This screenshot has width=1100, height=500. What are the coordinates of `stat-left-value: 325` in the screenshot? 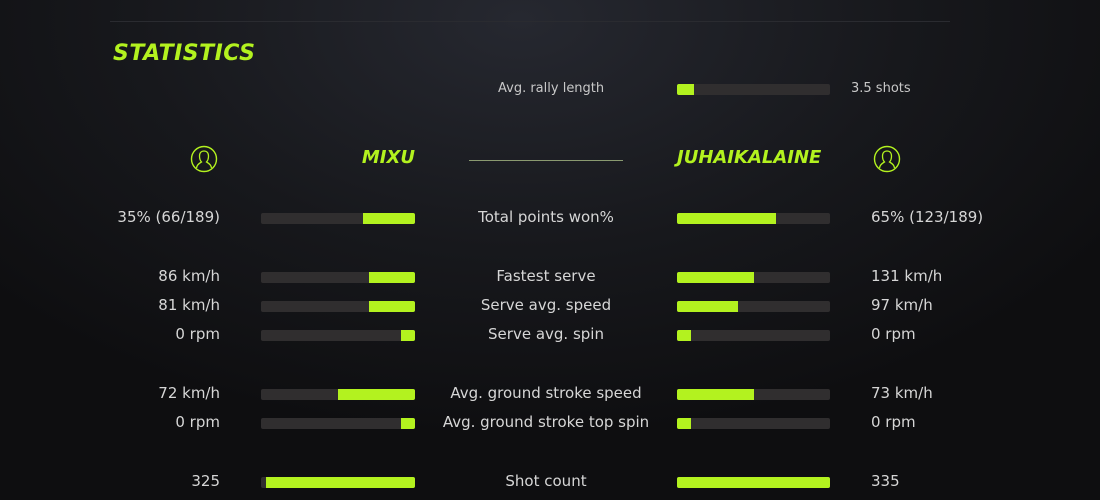 It's located at (205, 481).